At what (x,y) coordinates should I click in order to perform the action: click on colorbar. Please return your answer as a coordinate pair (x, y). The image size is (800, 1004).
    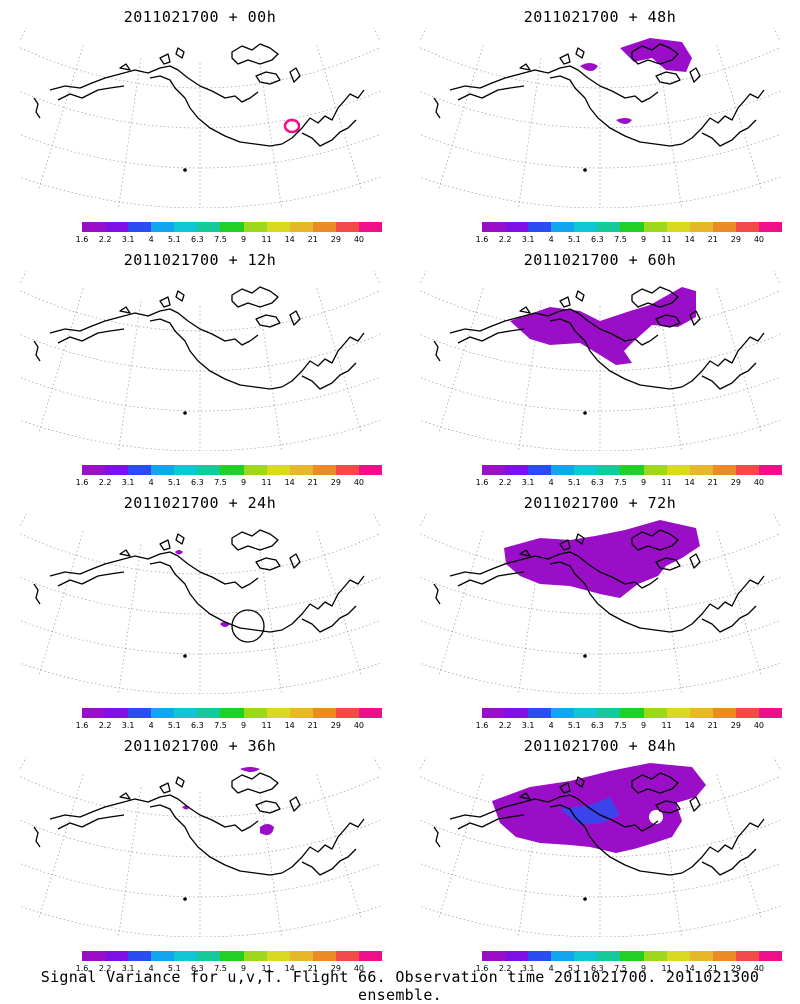
    Looking at the image, I should click on (232, 956).